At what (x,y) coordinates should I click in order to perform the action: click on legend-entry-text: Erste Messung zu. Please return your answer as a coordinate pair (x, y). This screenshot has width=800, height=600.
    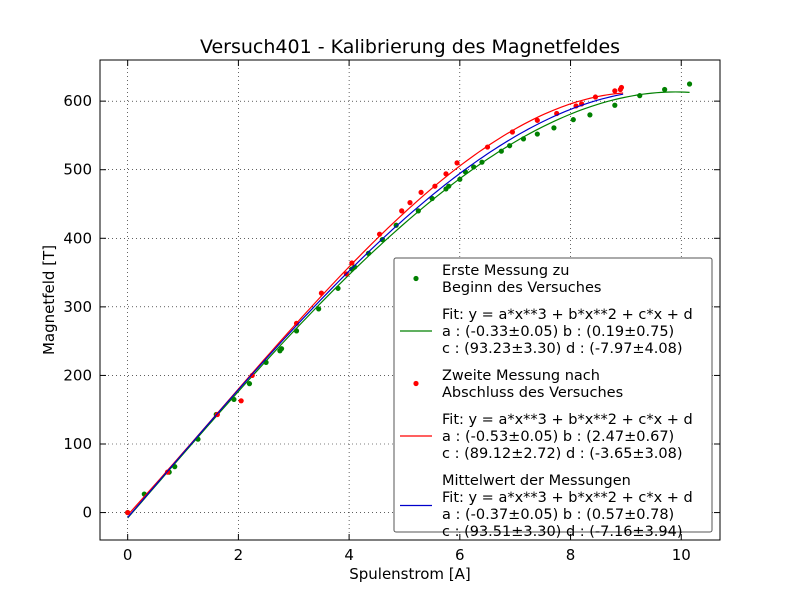
    Looking at the image, I should click on (505, 271).